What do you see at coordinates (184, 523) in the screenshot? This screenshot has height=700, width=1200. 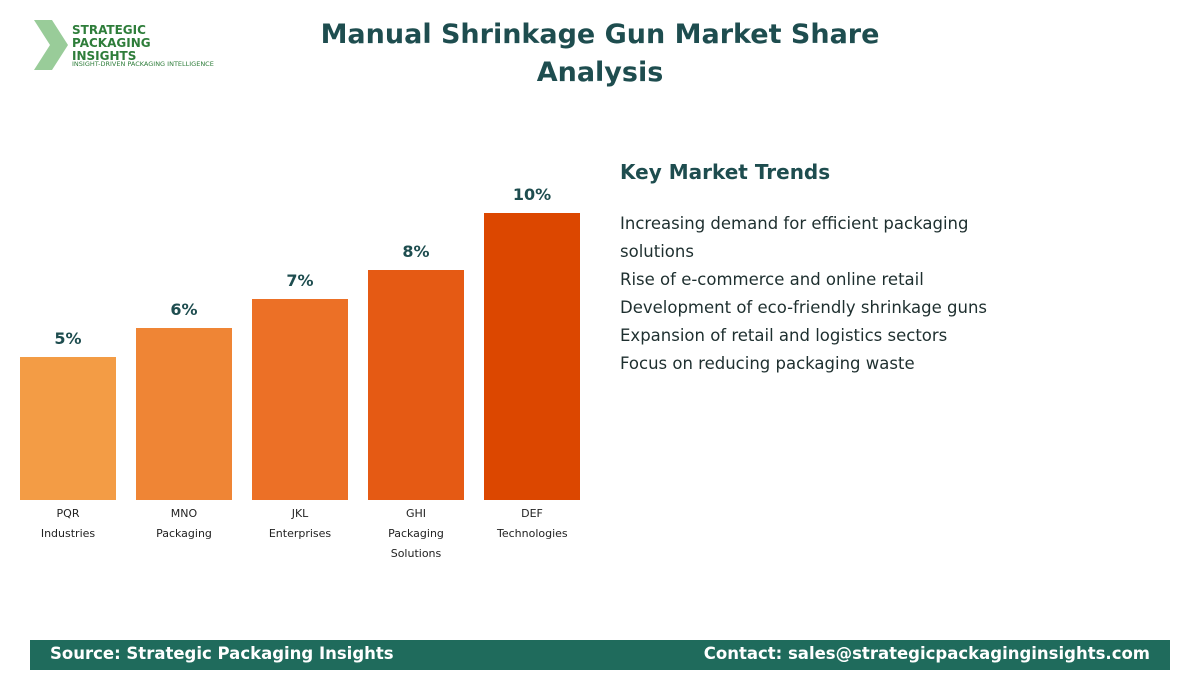 I see `x-tick-label: MNO Packaging` at bounding box center [184, 523].